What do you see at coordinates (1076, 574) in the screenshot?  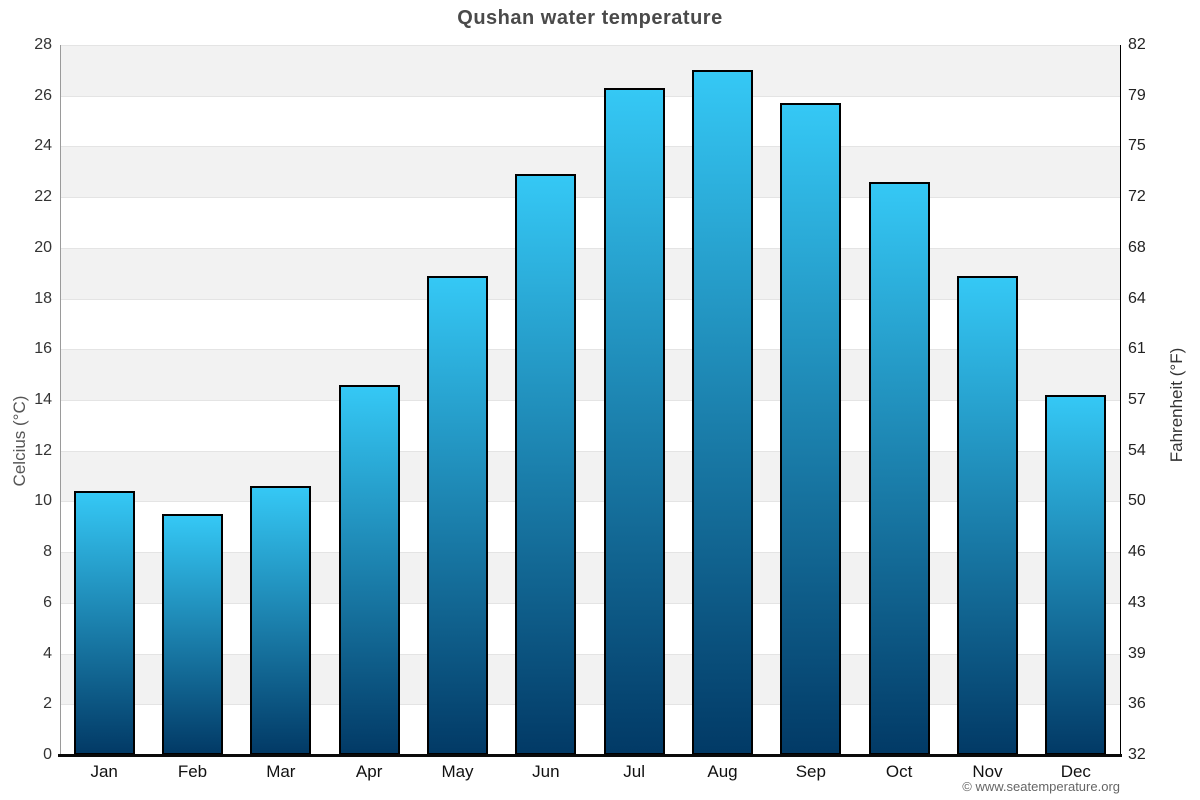 I see `bar-Dec` at bounding box center [1076, 574].